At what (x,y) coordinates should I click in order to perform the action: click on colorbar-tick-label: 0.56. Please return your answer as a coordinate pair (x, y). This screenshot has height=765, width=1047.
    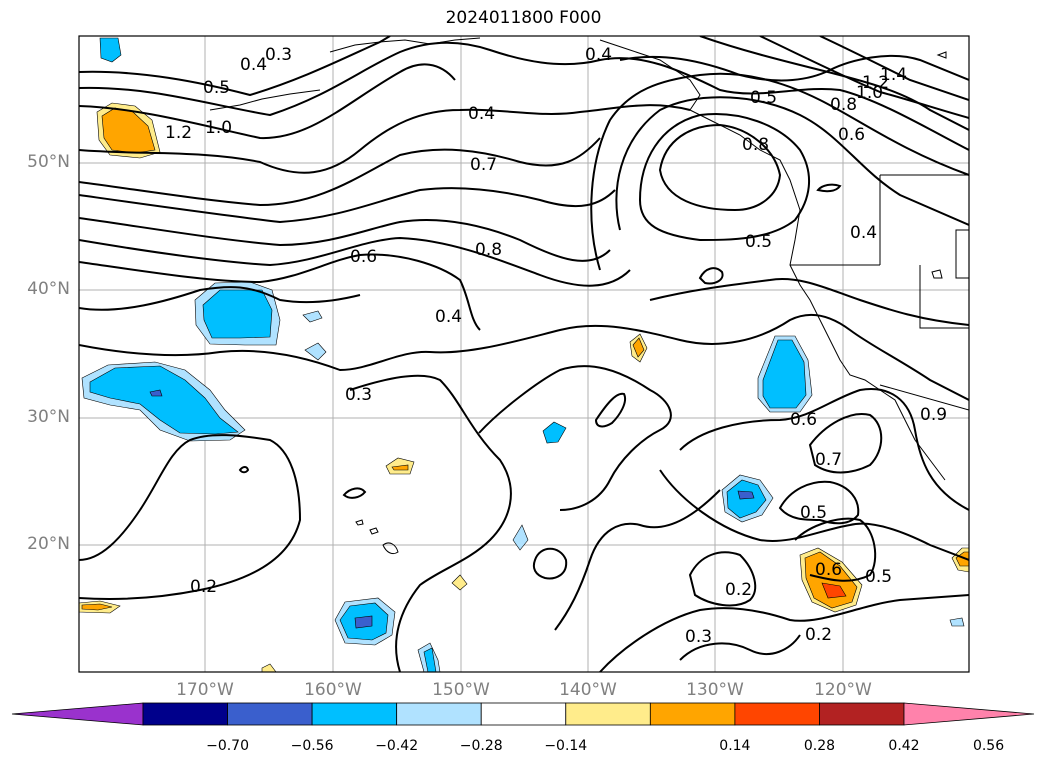
    Looking at the image, I should click on (988, 746).